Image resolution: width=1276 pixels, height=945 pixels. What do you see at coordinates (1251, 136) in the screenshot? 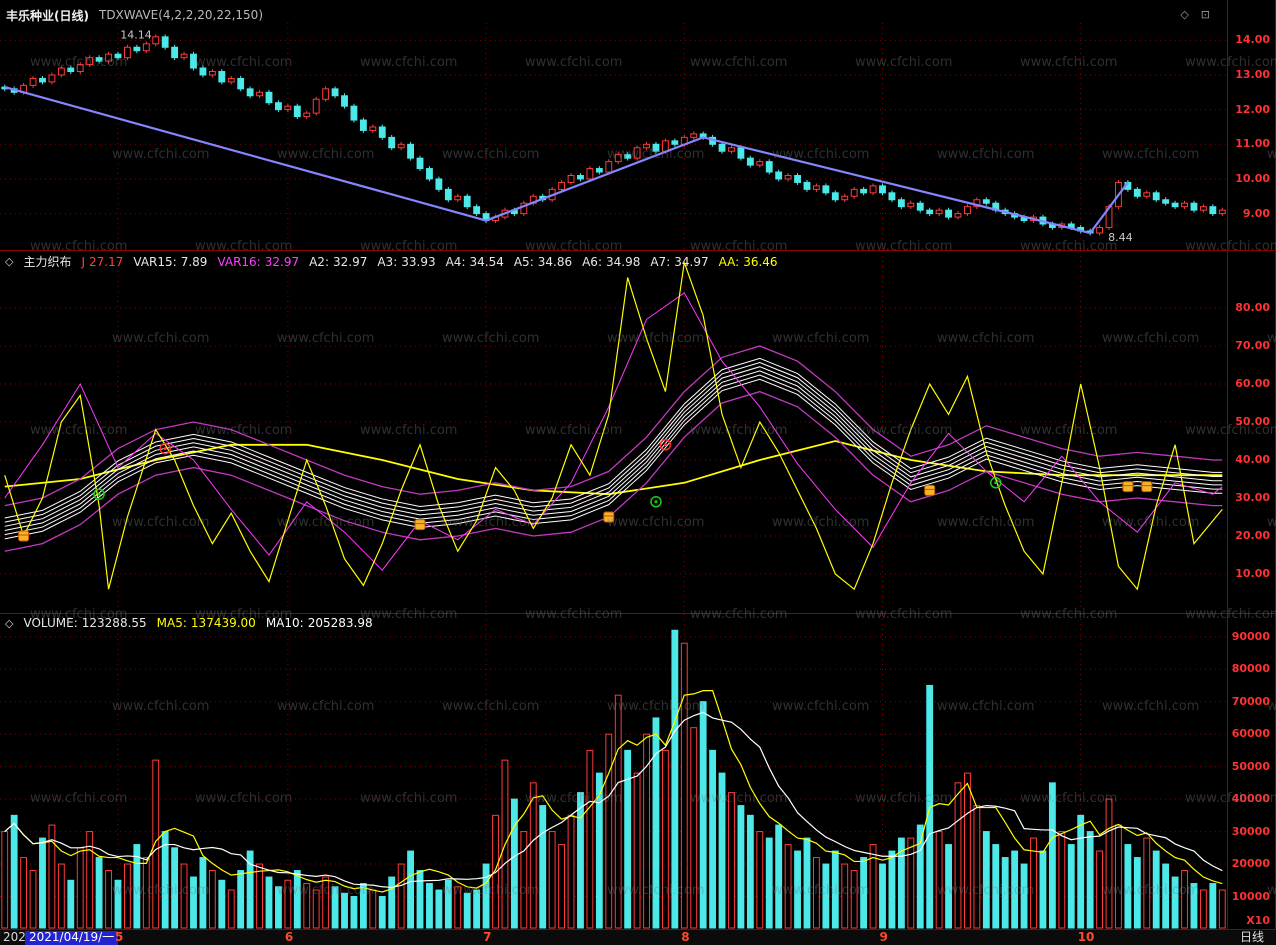
I see `price-axis: 14.00 13.00 12.00 11.00 10.00 9.00` at bounding box center [1251, 136].